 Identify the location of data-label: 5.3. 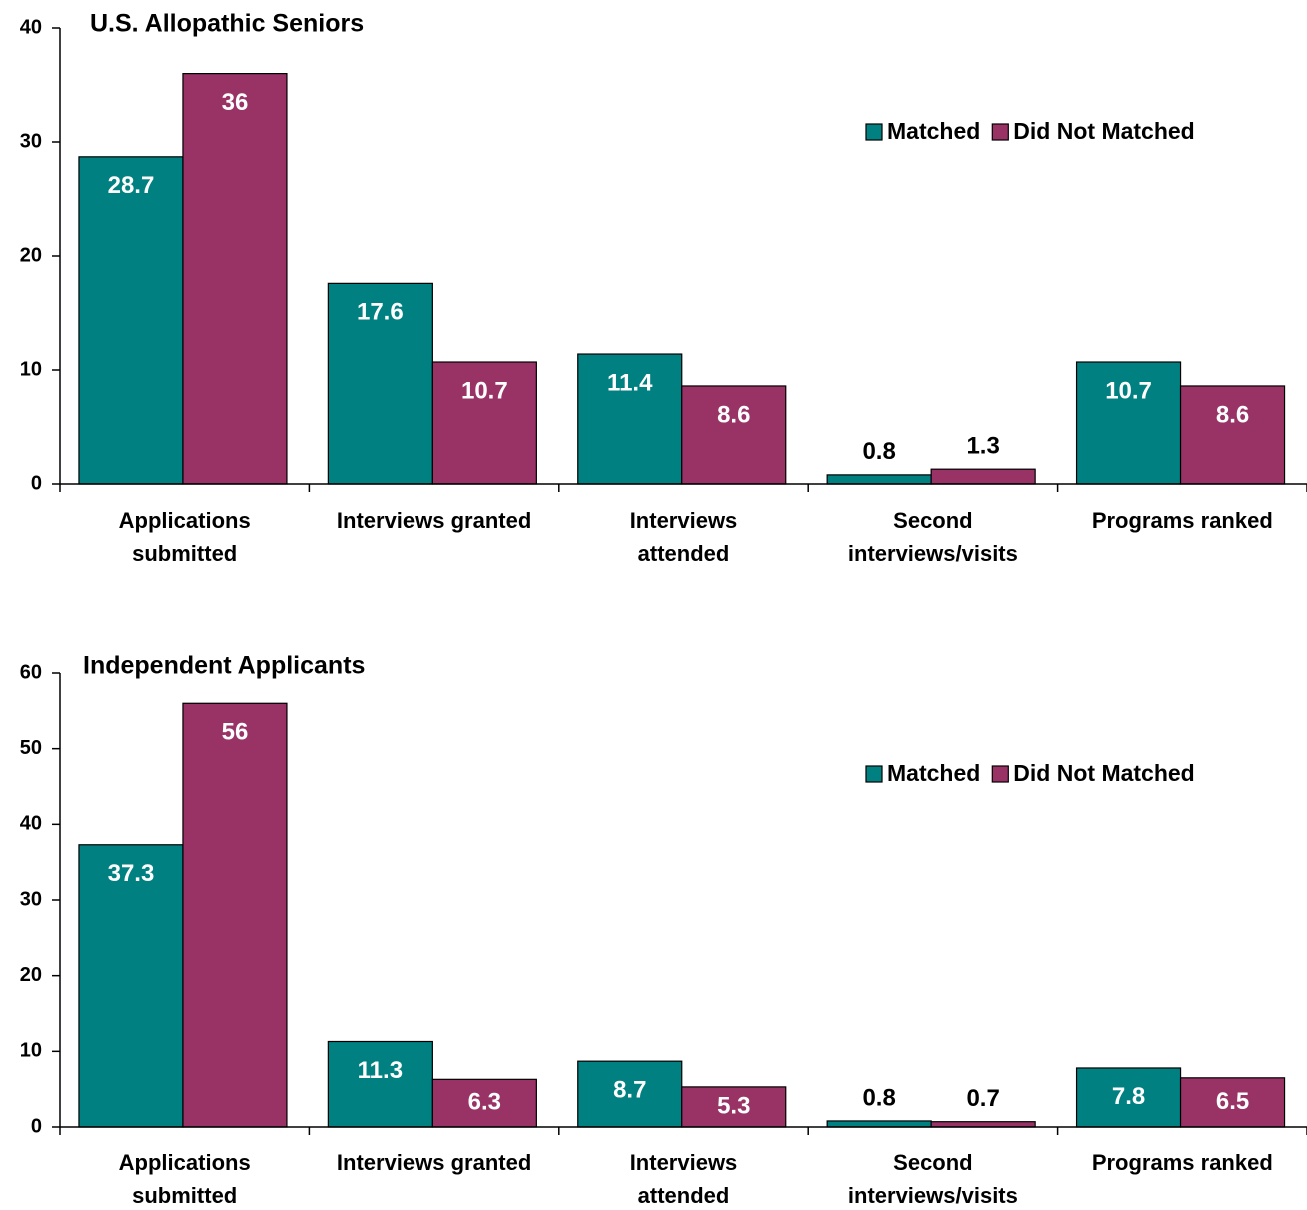
(733, 1105).